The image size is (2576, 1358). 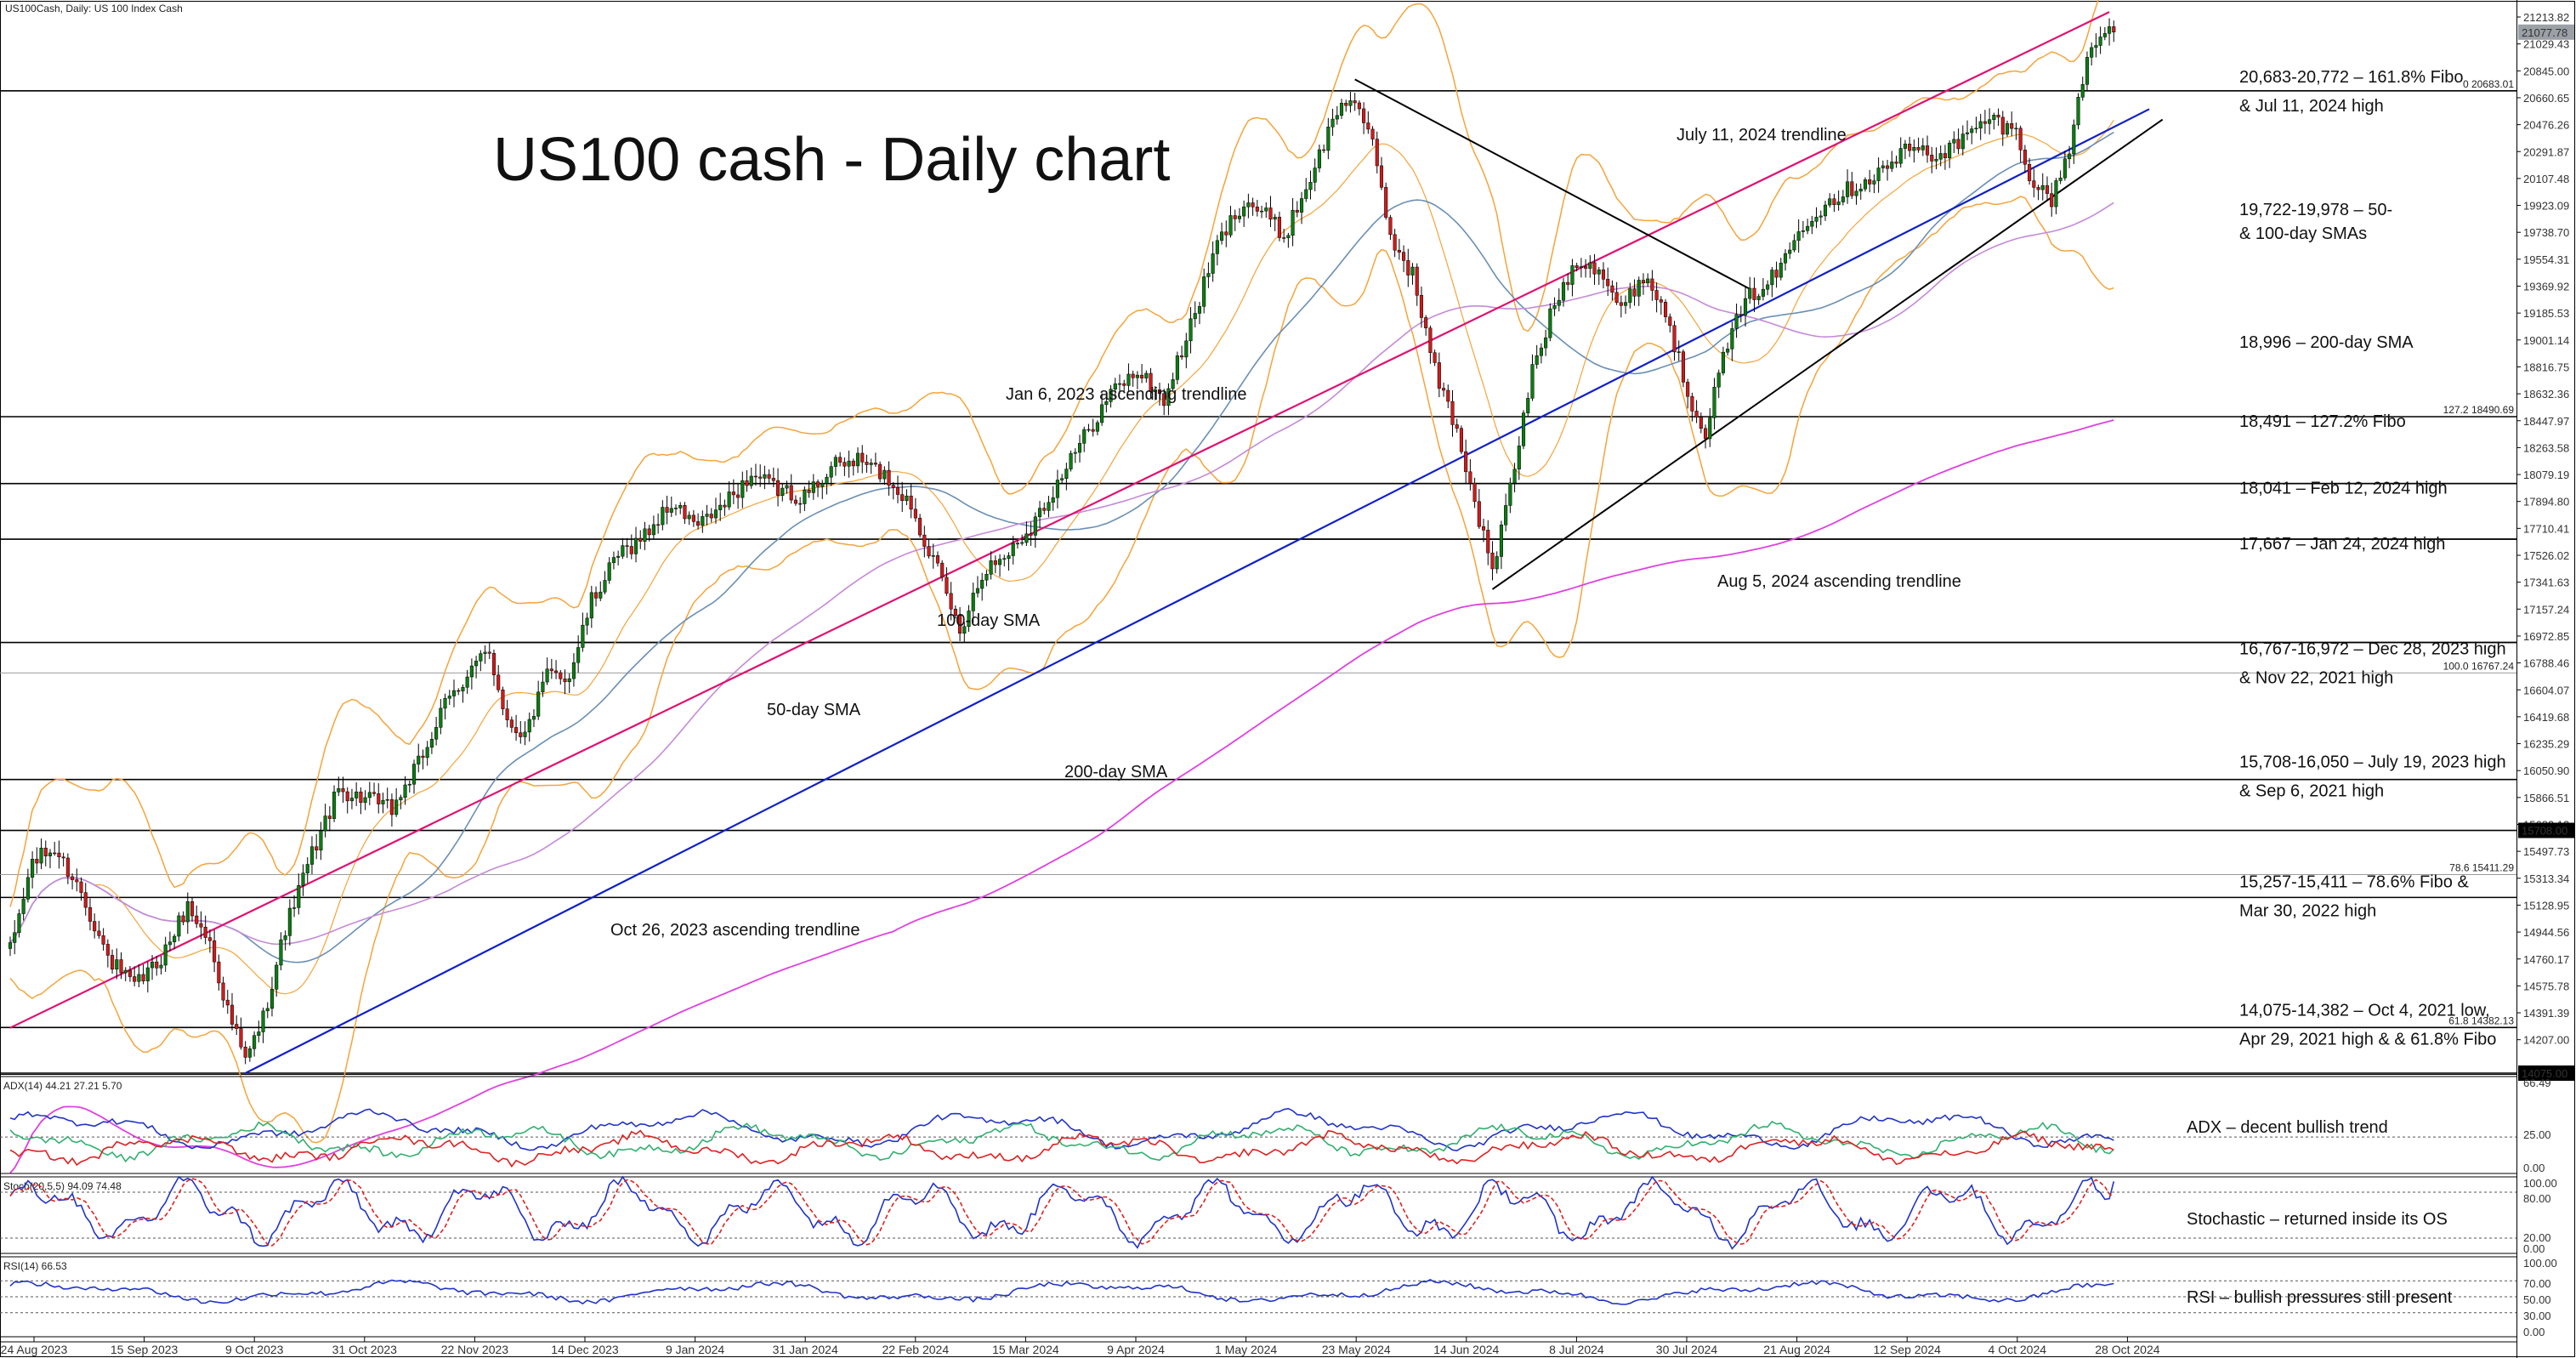 I want to click on rsi-tick: 70.00, so click(x=2537, y=1283).